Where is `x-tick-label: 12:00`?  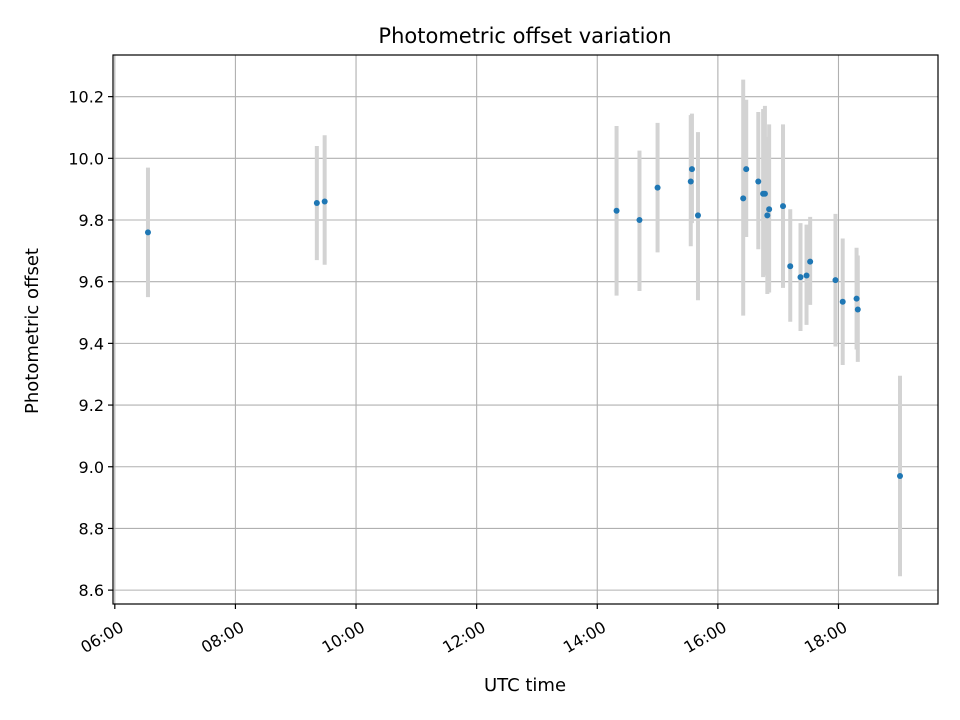 x-tick-label: 12:00 is located at coordinates (463, 637).